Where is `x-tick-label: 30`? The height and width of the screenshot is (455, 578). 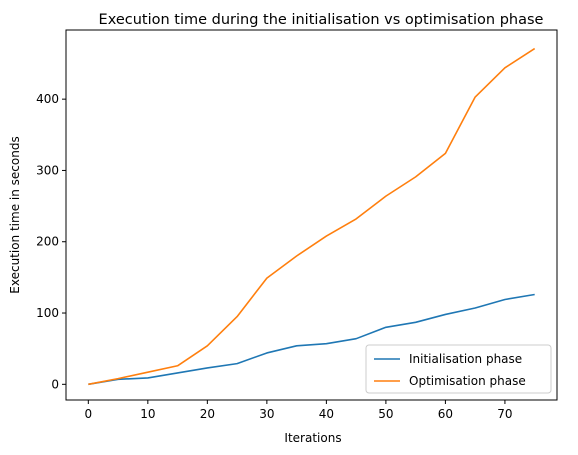 x-tick-label: 30 is located at coordinates (266, 414).